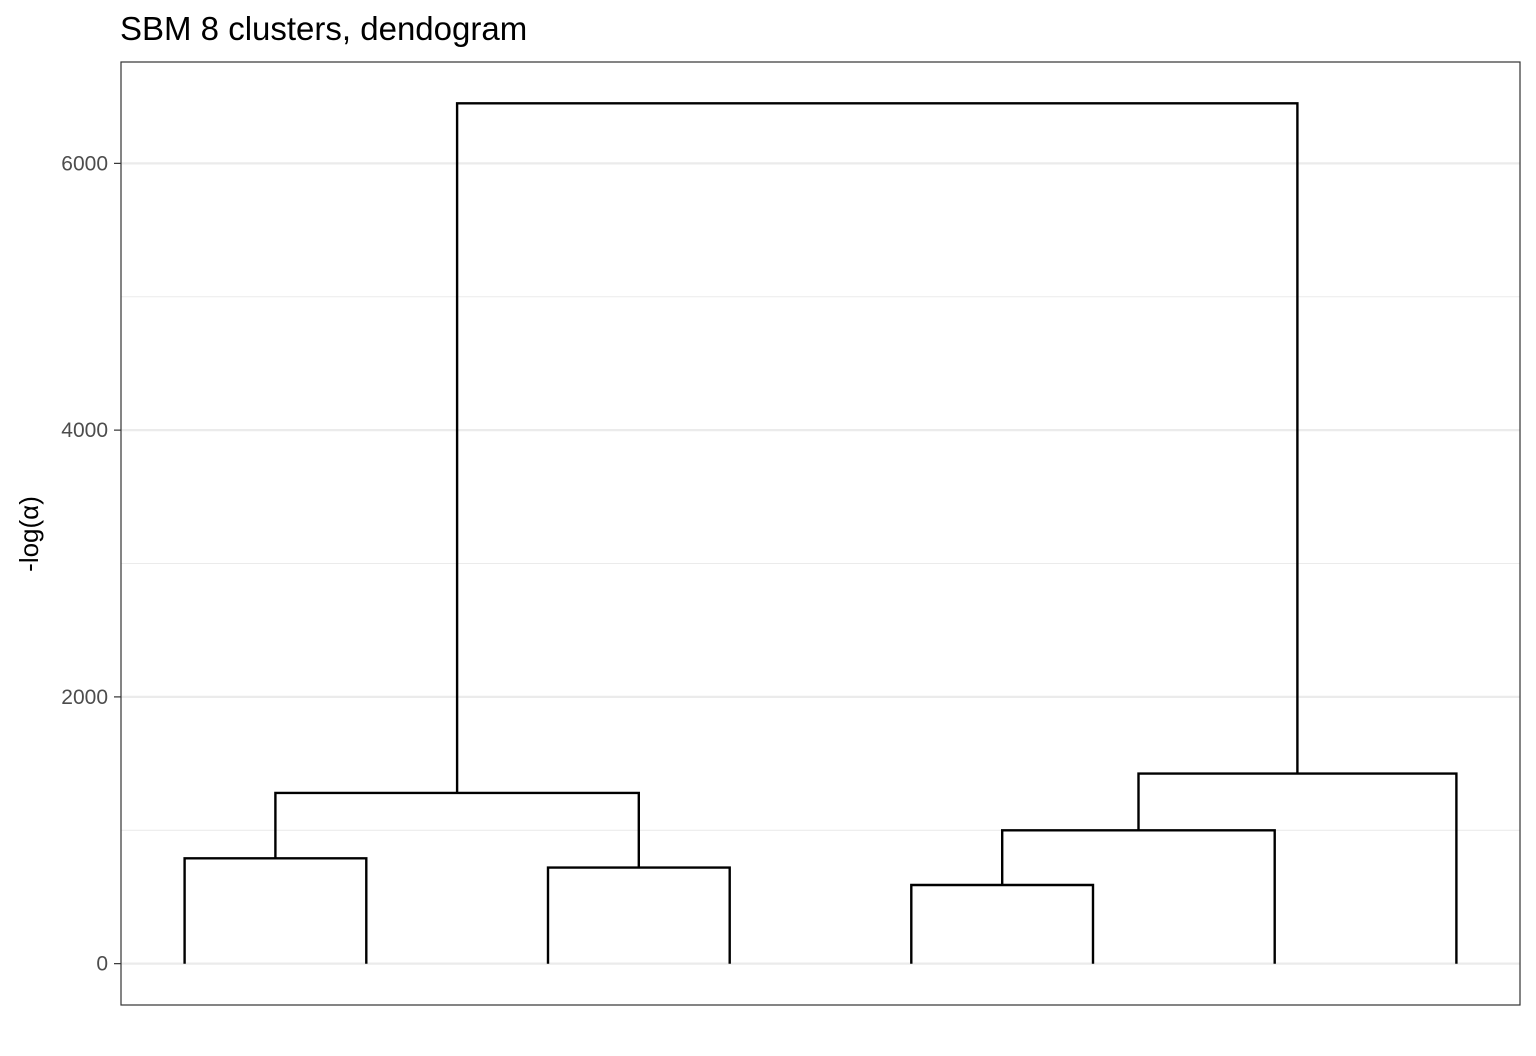 Image resolution: width=1536 pixels, height=1056 pixels. Describe the element at coordinates (84, 697) in the screenshot. I see `y-tick-label: 2000` at that location.